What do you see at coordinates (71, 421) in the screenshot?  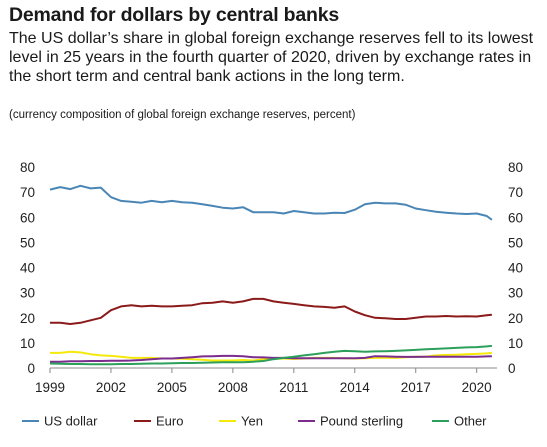 I see `legend-label-us-dollar: US dollar` at bounding box center [71, 421].